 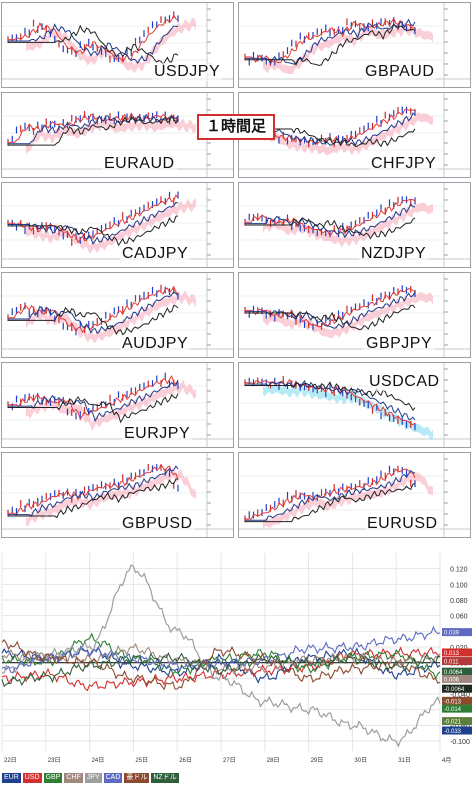 I want to click on price-panel-usdjpy: USDJPY, so click(x=117, y=45).